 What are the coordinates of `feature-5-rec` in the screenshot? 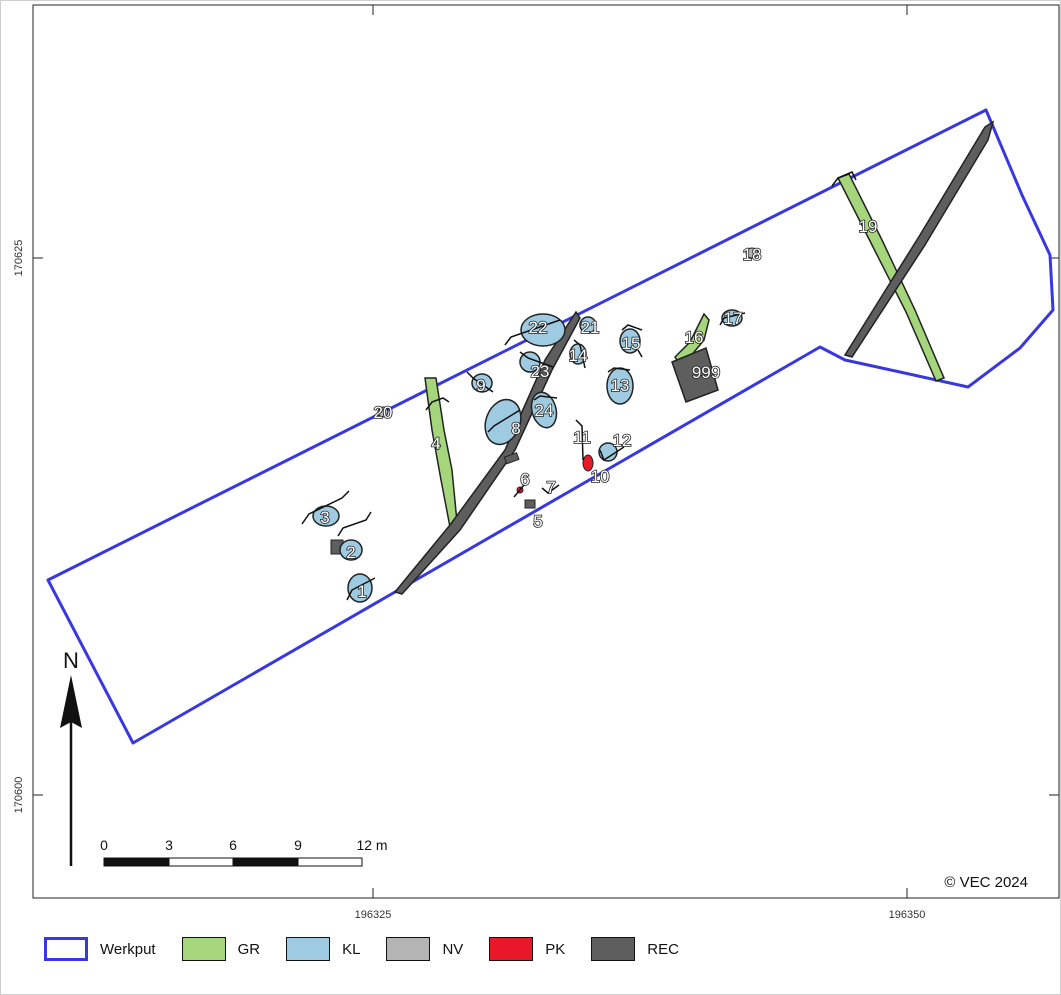 It's located at (530, 504).